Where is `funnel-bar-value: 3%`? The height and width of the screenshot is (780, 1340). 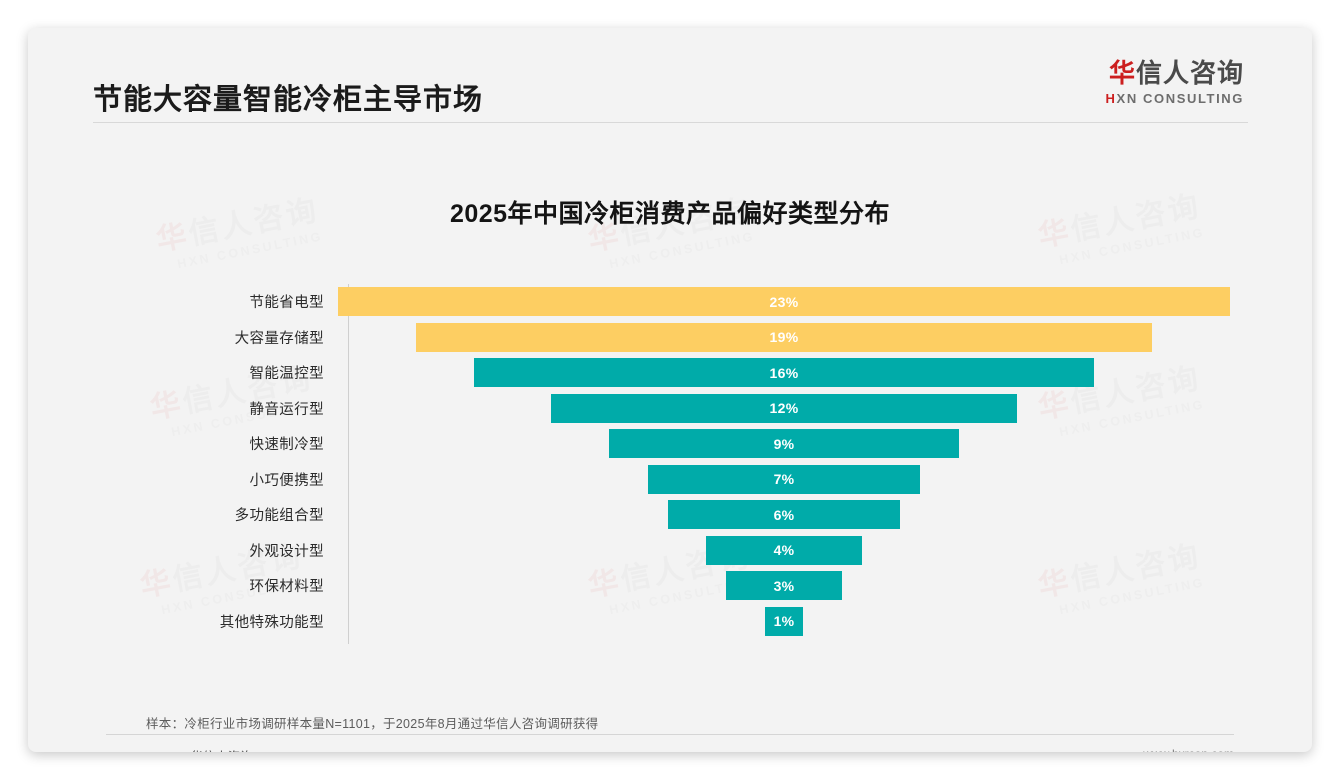
funnel-bar-value: 3% is located at coordinates (784, 585).